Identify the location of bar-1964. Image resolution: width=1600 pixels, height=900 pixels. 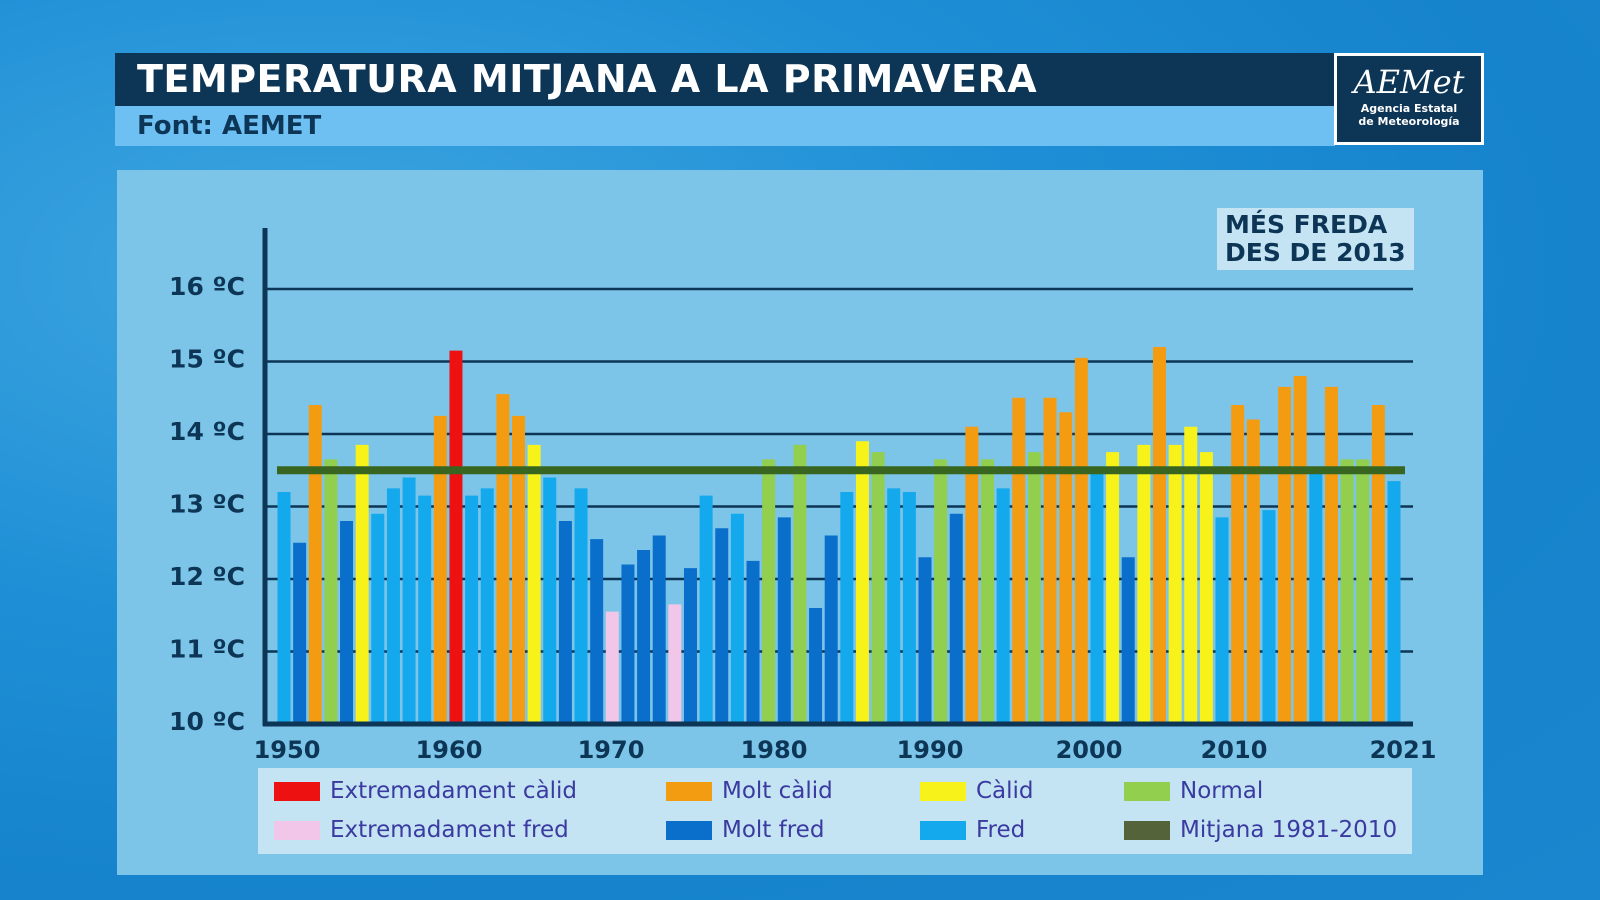
(503, 559).